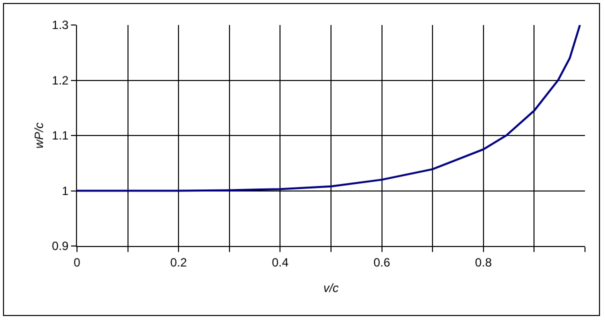 The width and height of the screenshot is (605, 321). What do you see at coordinates (60, 246) in the screenshot?
I see `y-tick-label: 0.9` at bounding box center [60, 246].